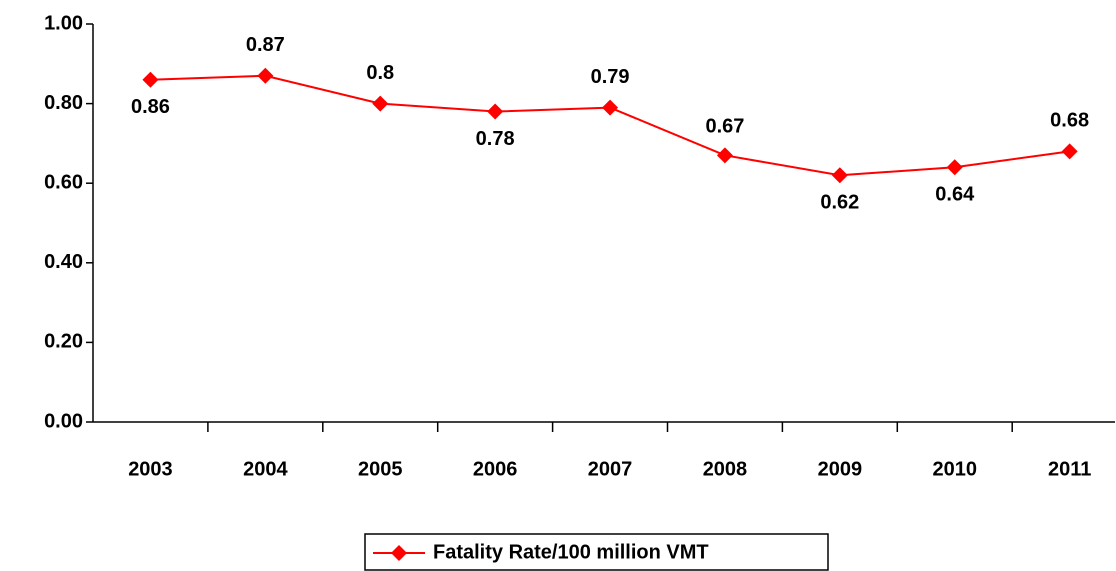  Describe the element at coordinates (955, 195) in the screenshot. I see `data-label: 0.64` at that location.